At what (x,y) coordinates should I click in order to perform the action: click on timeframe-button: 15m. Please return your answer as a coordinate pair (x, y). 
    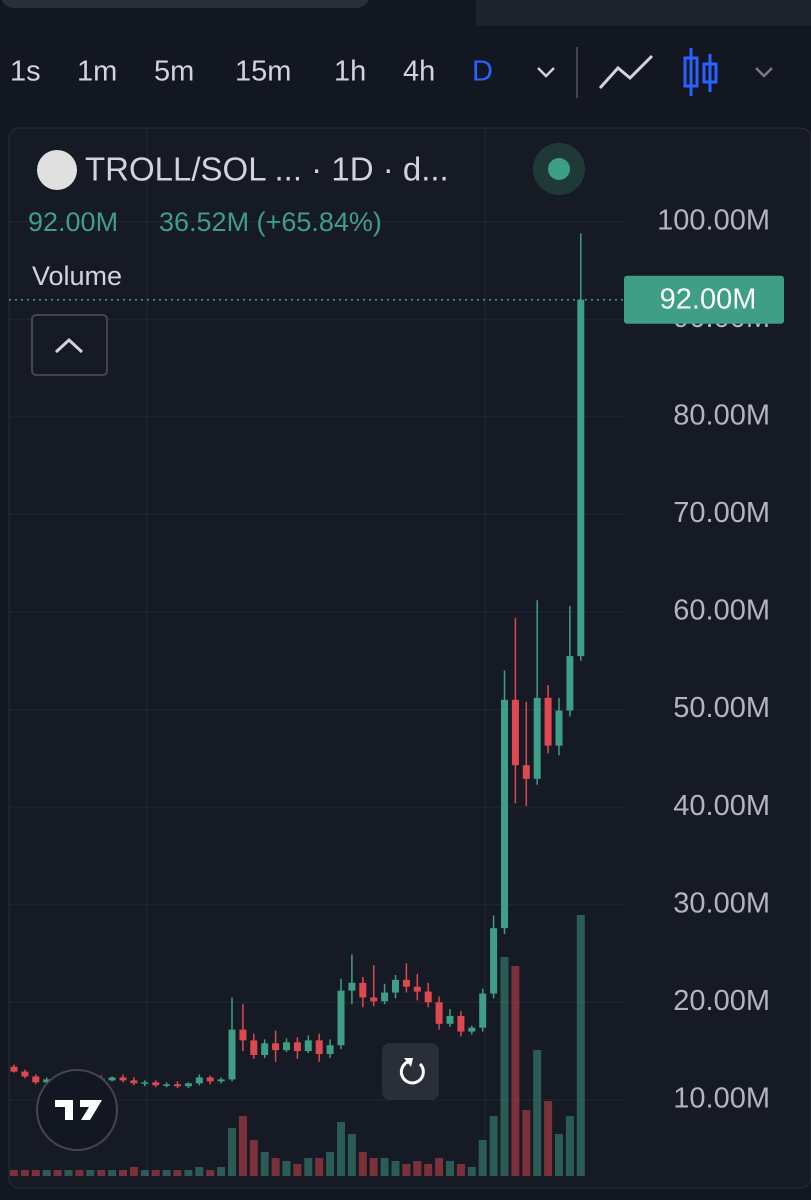
    Looking at the image, I should click on (263, 72).